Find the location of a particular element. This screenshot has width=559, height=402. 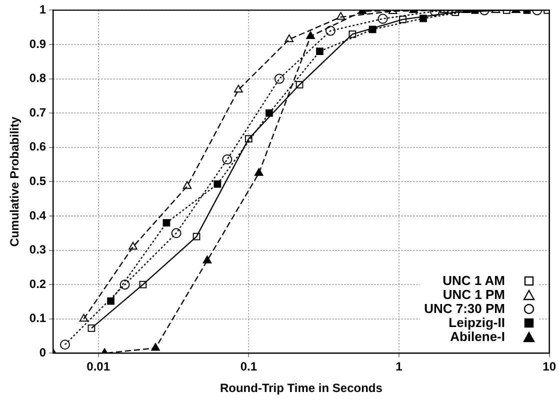

y-tick-label: 0.1 is located at coordinates (37, 318).